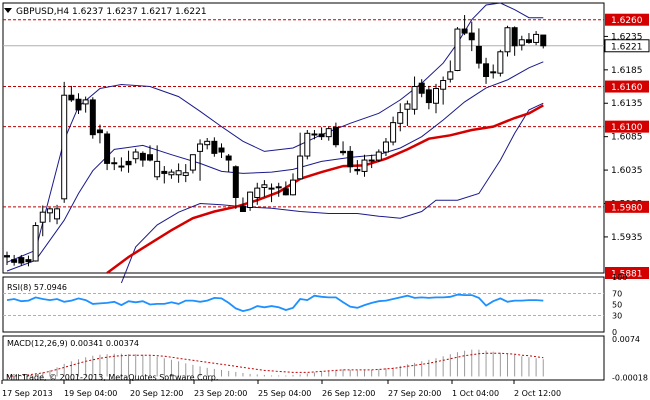  Describe the element at coordinates (284, 393) in the screenshot. I see `time-tick-label: 25 Sep 04:00` at that location.